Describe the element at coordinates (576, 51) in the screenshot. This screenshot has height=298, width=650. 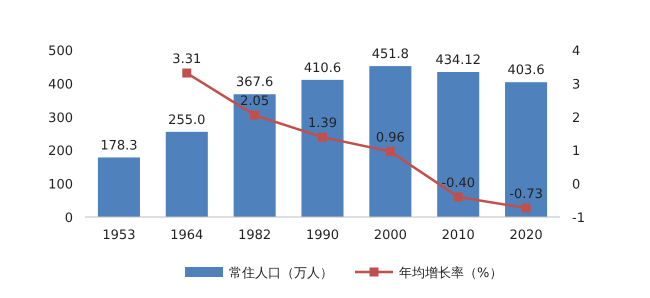
I see `y2-tick-label: 4` at that location.